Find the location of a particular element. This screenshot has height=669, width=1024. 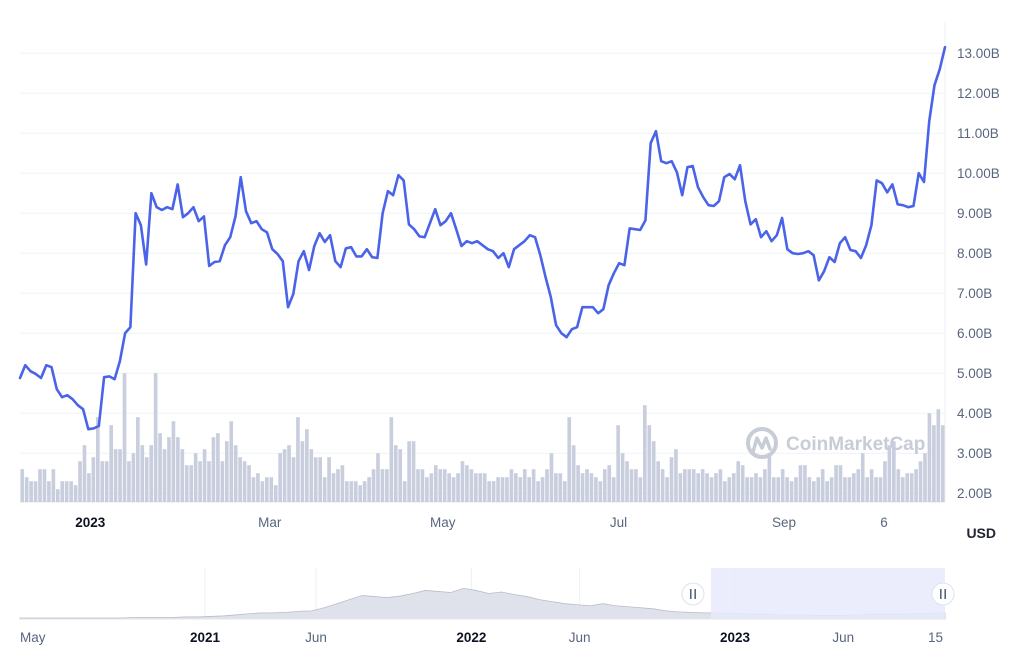

navigator-tick-label: Jun is located at coordinates (316, 637).